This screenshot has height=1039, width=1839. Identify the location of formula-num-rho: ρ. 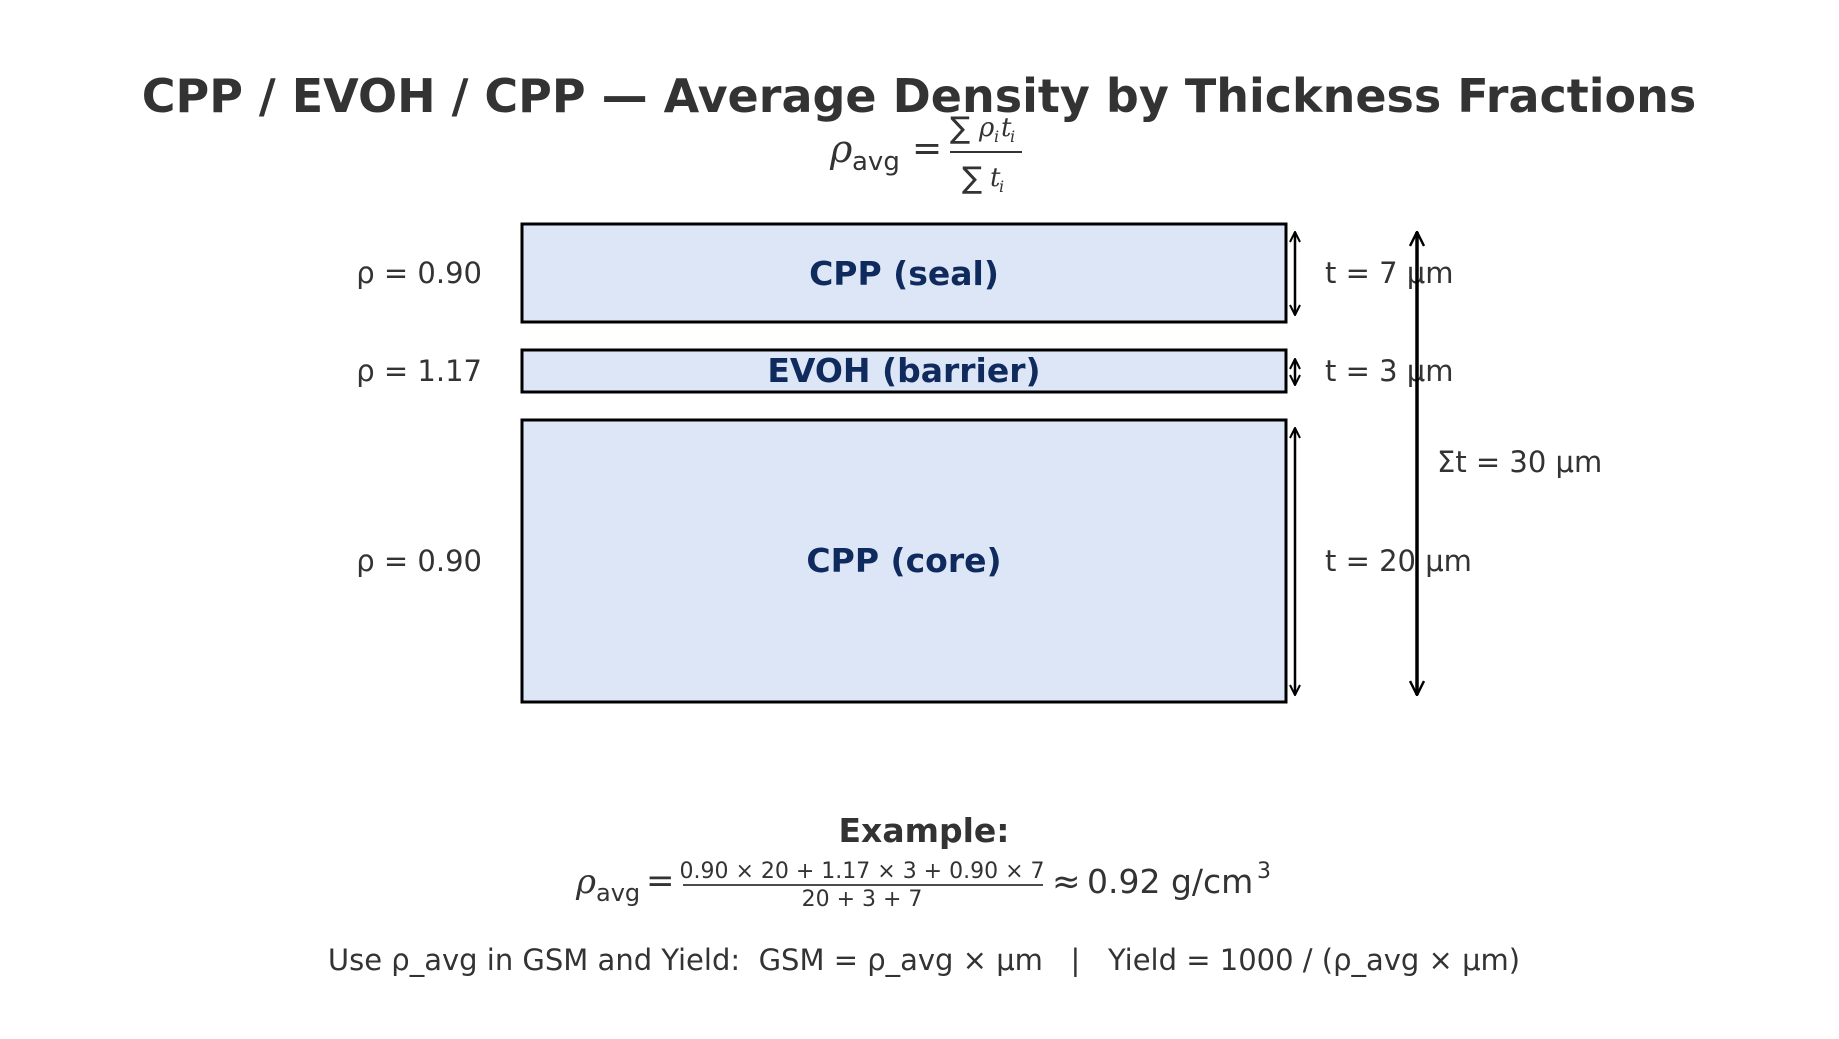
(986, 128).